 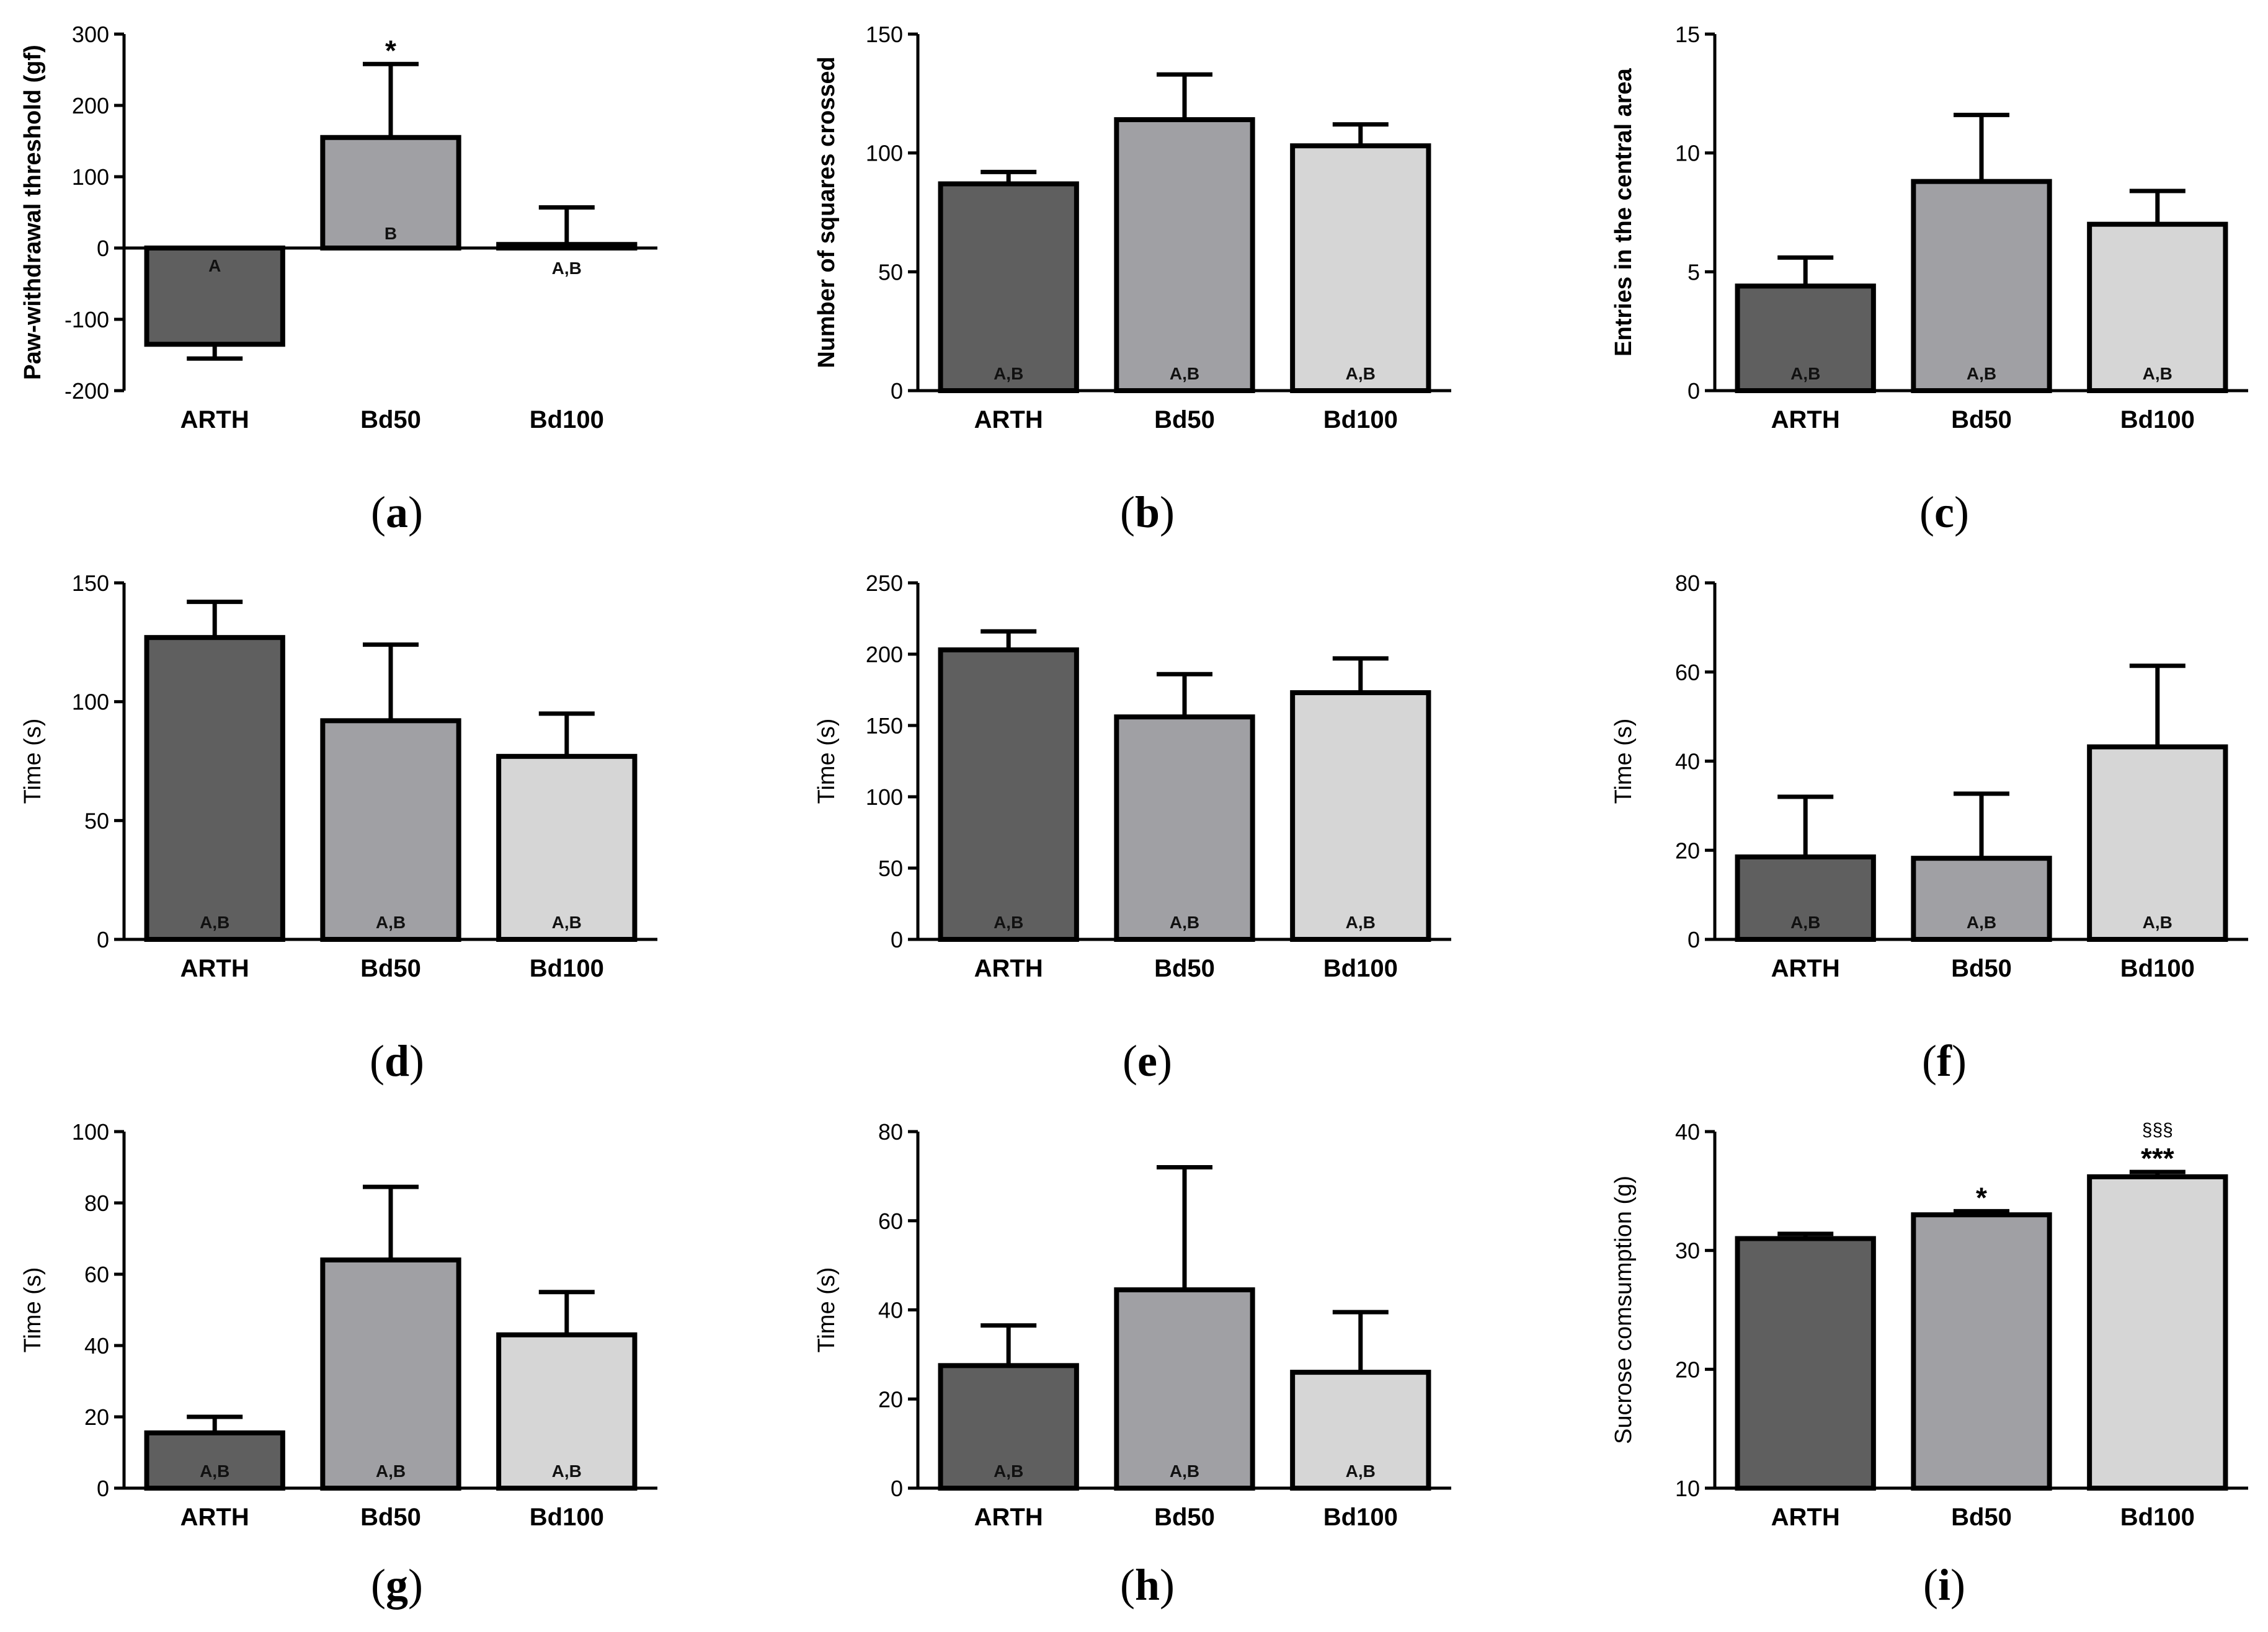 What do you see at coordinates (1147, 1585) in the screenshot?
I see `panel-label: (h)` at bounding box center [1147, 1585].